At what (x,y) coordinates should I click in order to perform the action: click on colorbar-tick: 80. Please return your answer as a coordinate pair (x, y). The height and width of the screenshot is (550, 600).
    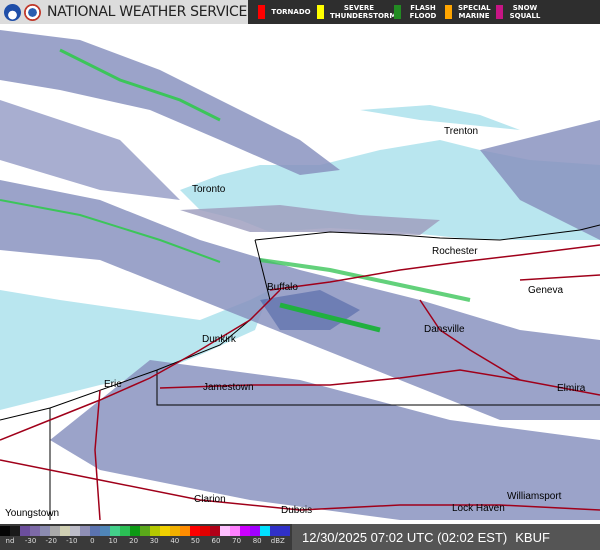
    Looking at the image, I should click on (257, 541).